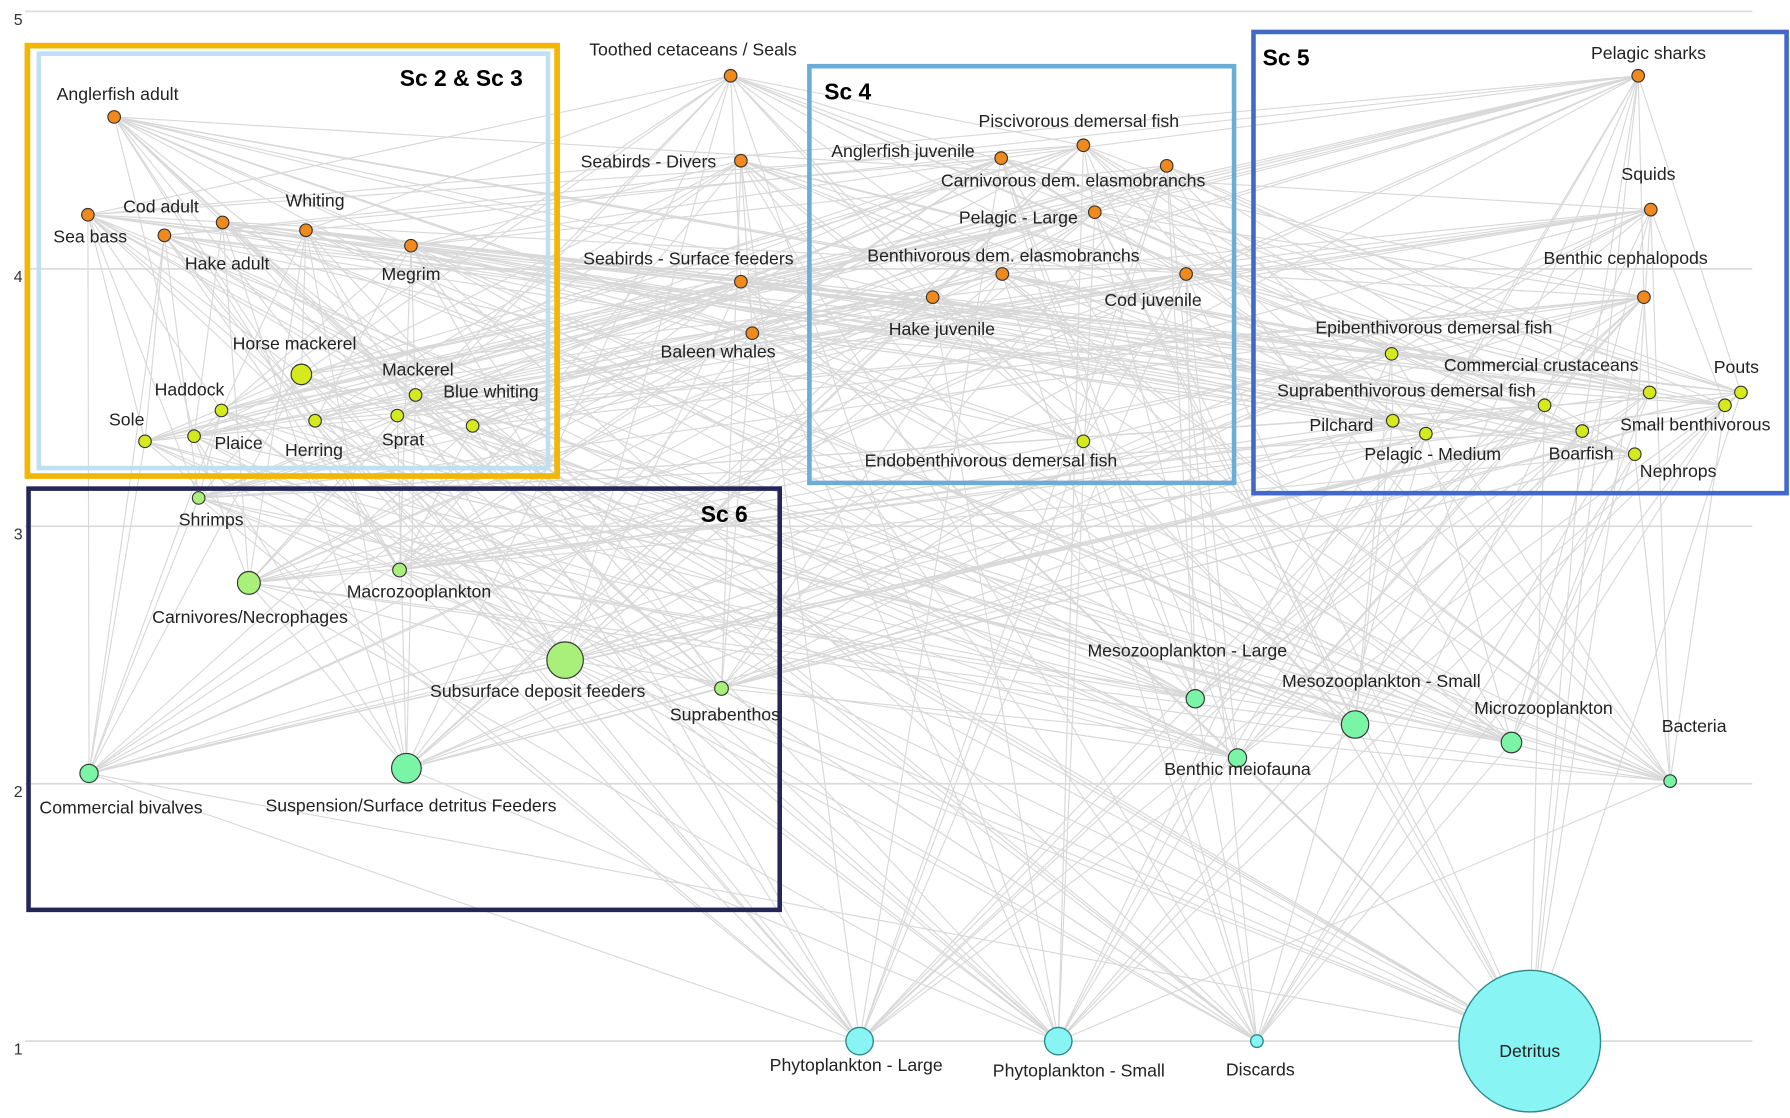 Image resolution: width=1790 pixels, height=1118 pixels. I want to click on node-label: Baleen whales, so click(718, 351).